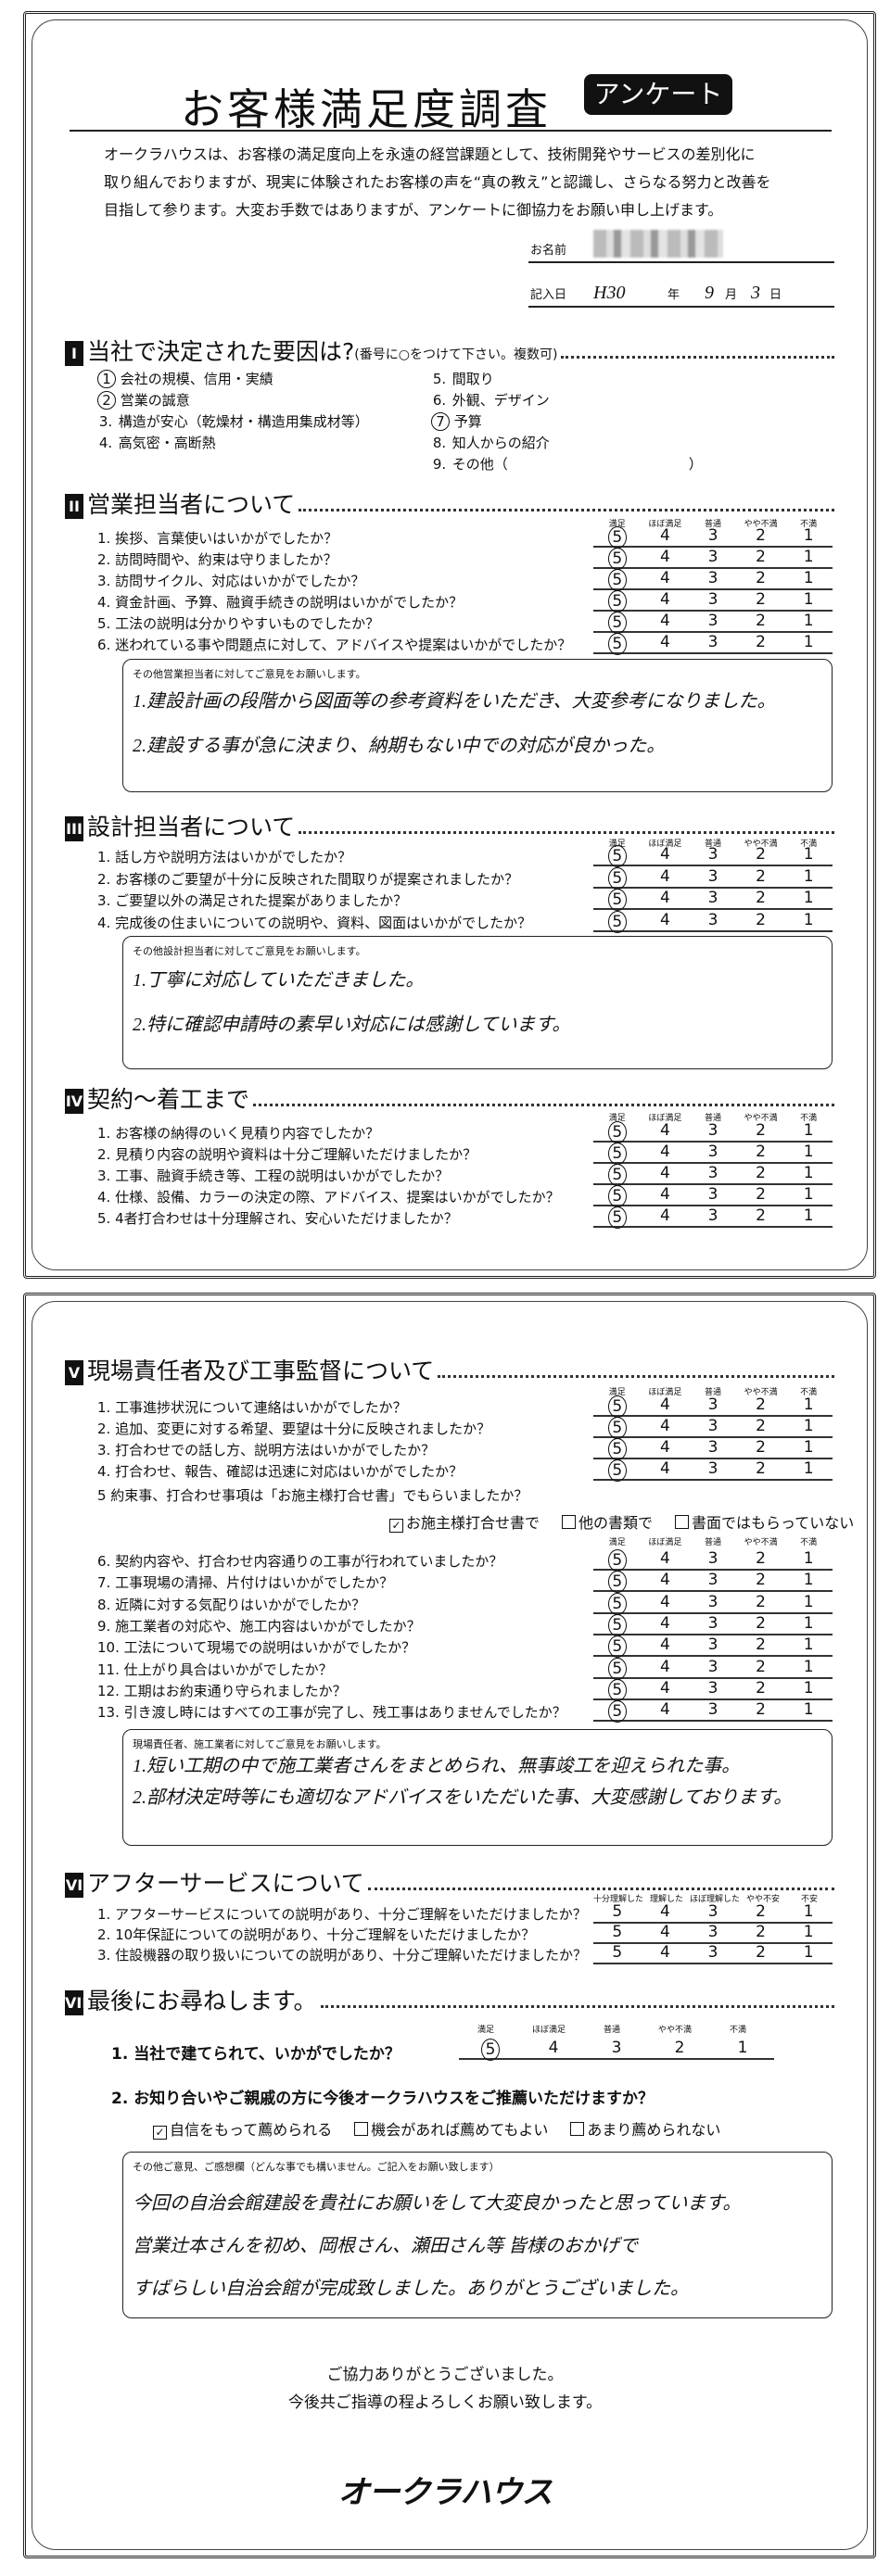 This screenshot has height=2576, width=890. What do you see at coordinates (156, 443) in the screenshot?
I see `factor-option: 4. 高気密・高断熱` at bounding box center [156, 443].